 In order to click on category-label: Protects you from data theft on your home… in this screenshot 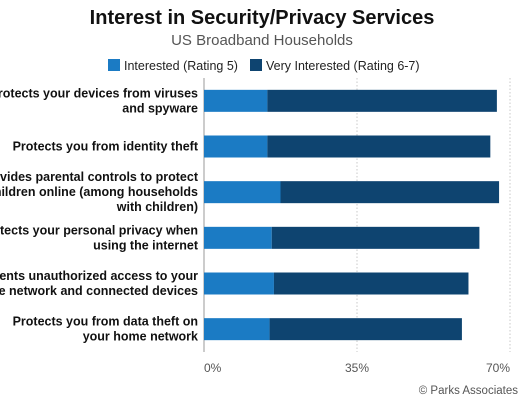, I will do `click(105, 329)`.